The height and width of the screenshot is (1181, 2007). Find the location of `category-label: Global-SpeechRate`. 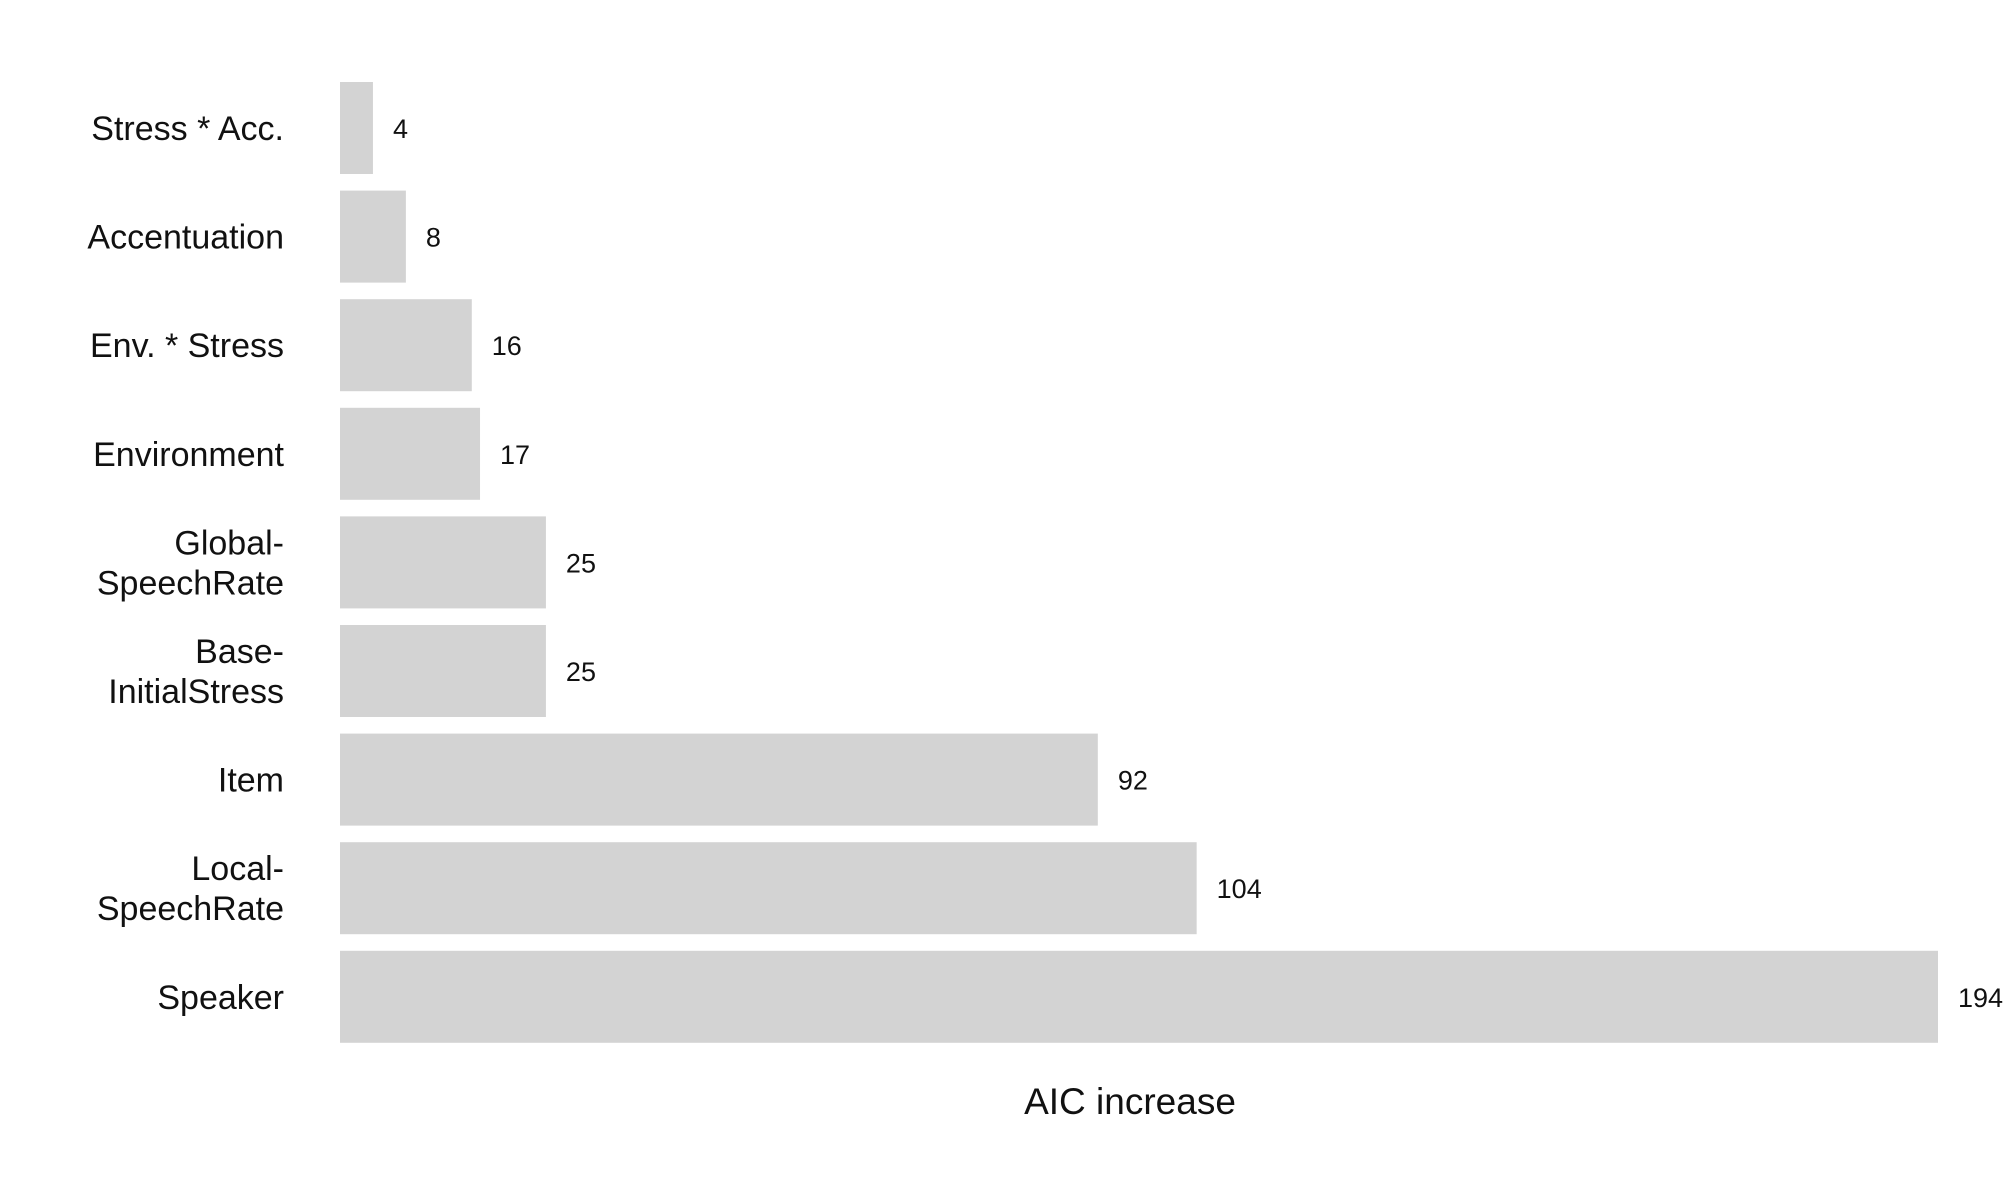

category-label: Global-SpeechRate is located at coordinates (190, 563).